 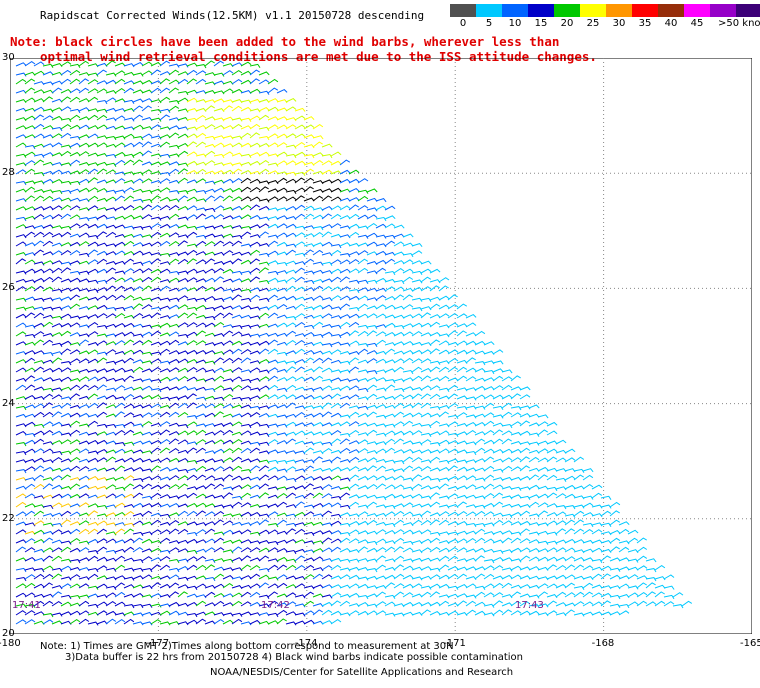 I want to click on longitude-label: -177, so click(x=158, y=643).